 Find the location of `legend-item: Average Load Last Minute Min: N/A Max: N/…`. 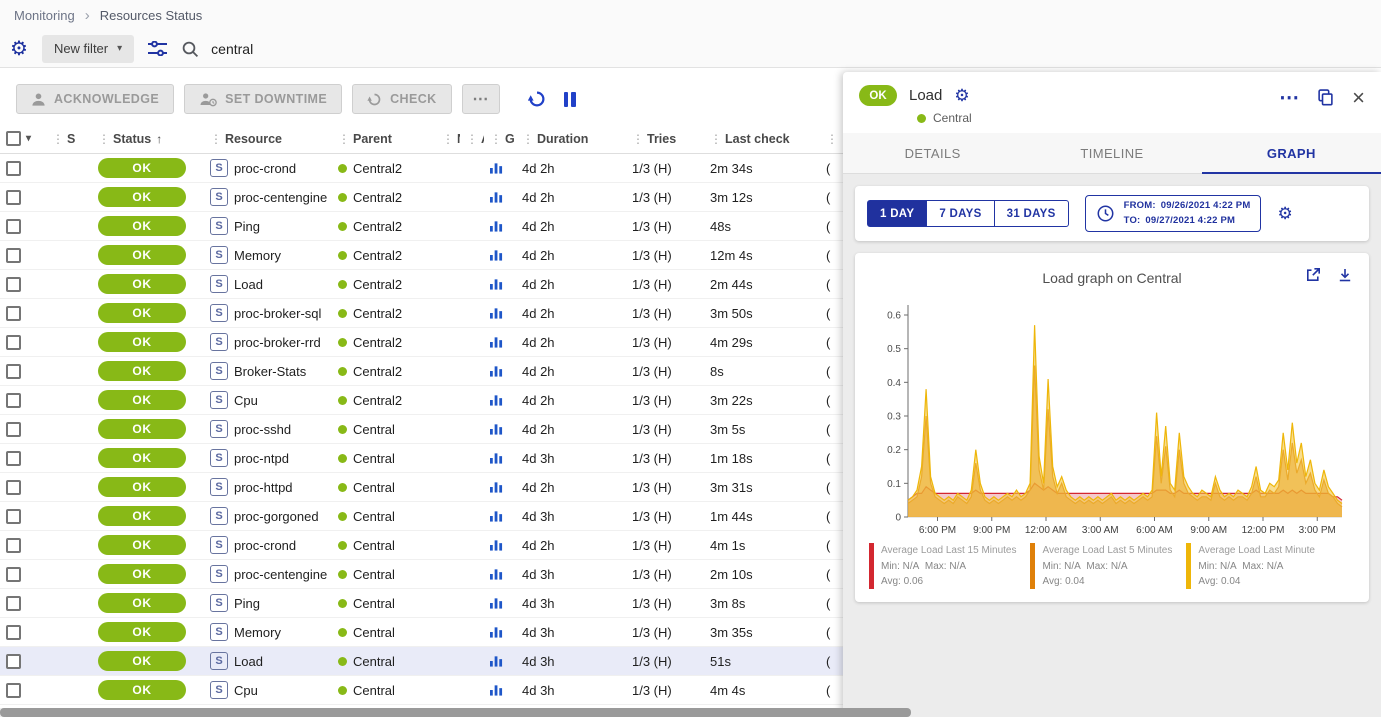

legend-item: Average Load Last Minute Min: N/A Max: N/… is located at coordinates (1250, 566).